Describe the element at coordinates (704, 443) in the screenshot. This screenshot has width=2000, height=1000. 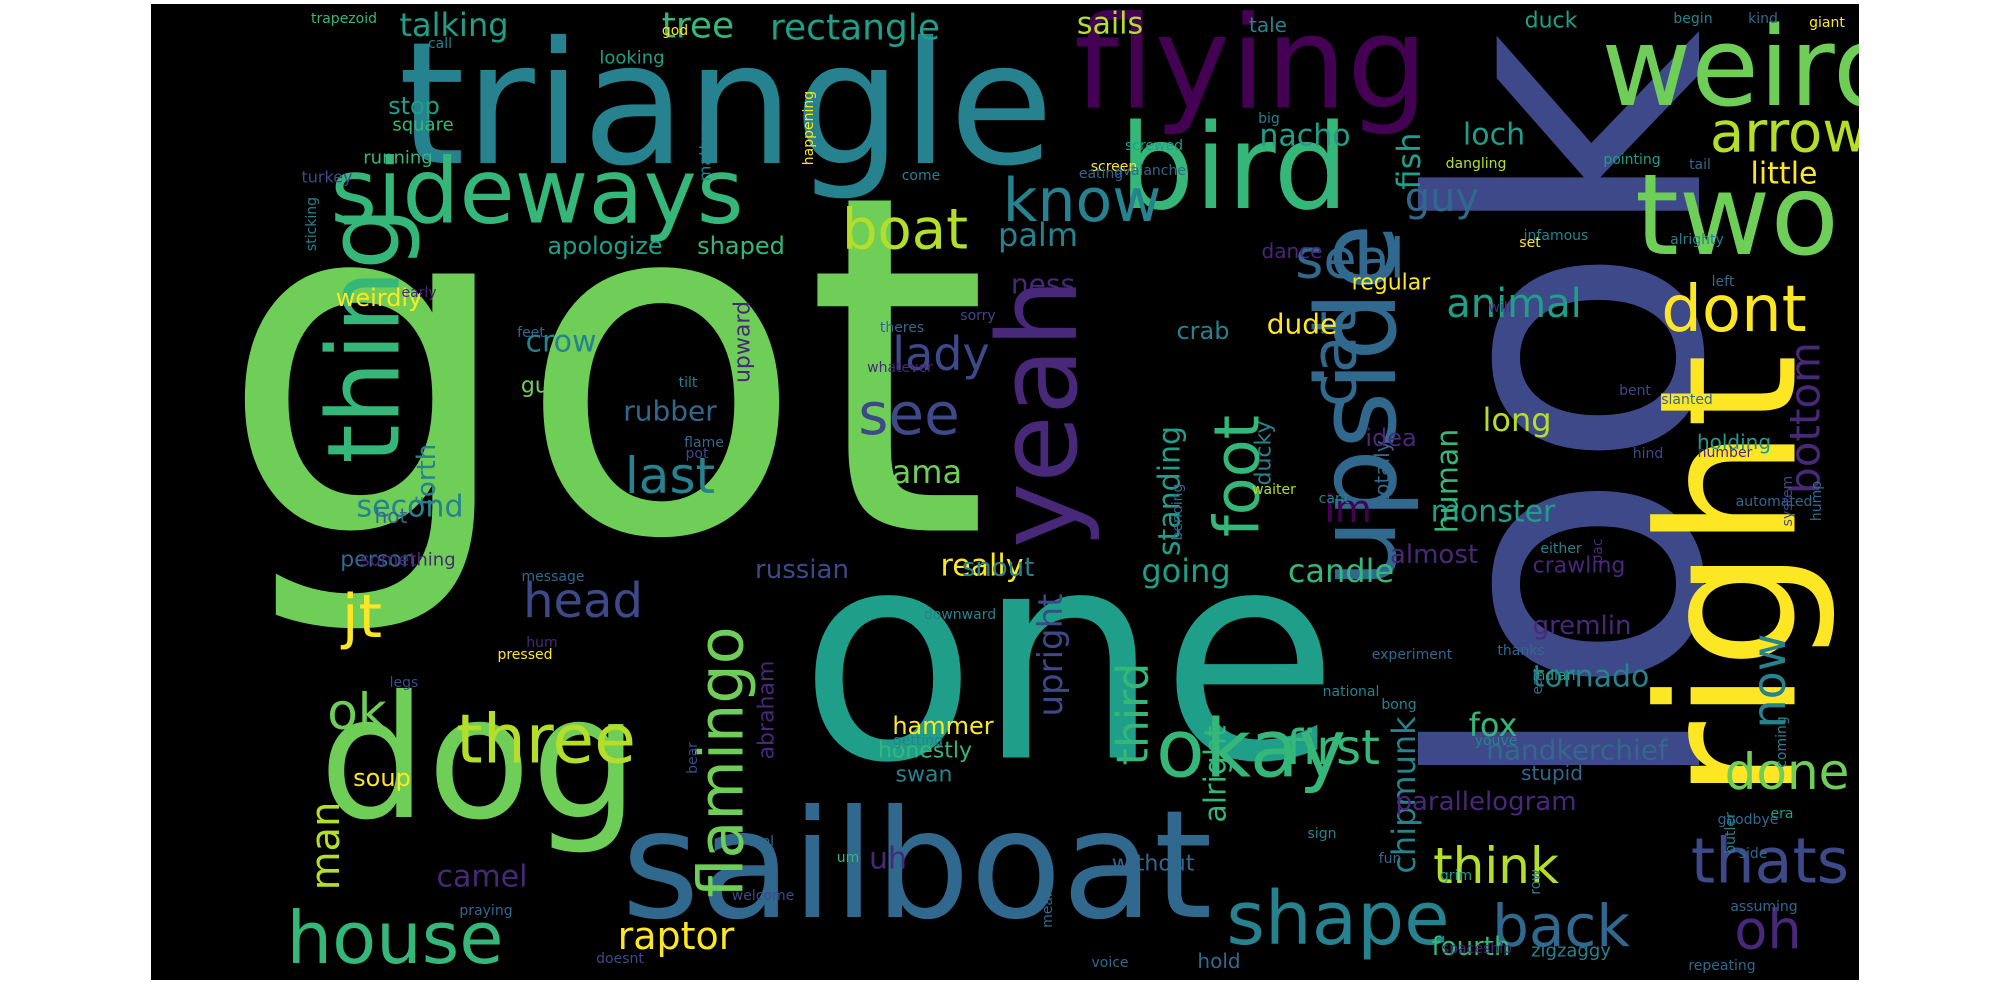
I see `cloud-word-flame: flame` at that location.